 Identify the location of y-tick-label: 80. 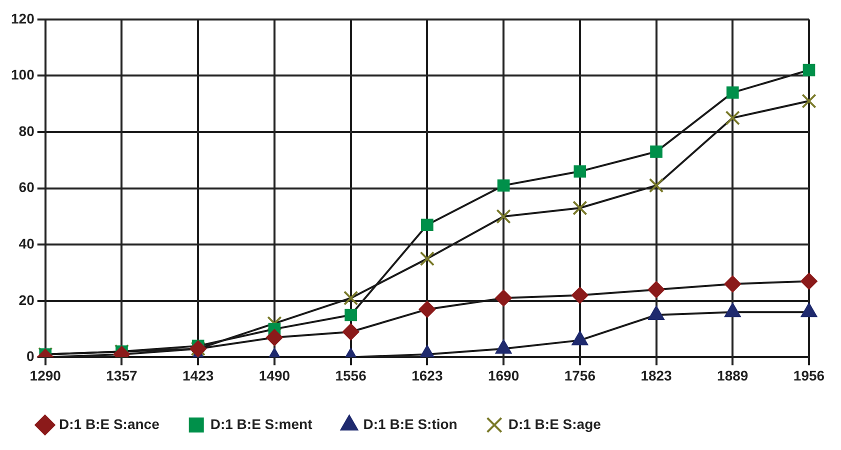
(26, 130).